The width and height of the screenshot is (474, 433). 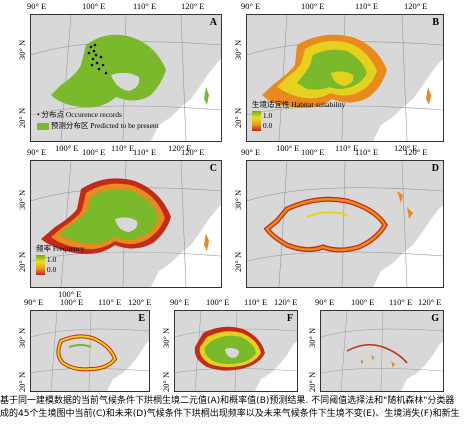 I want to click on legend-title: 频率 Frequency, so click(x=60, y=248).